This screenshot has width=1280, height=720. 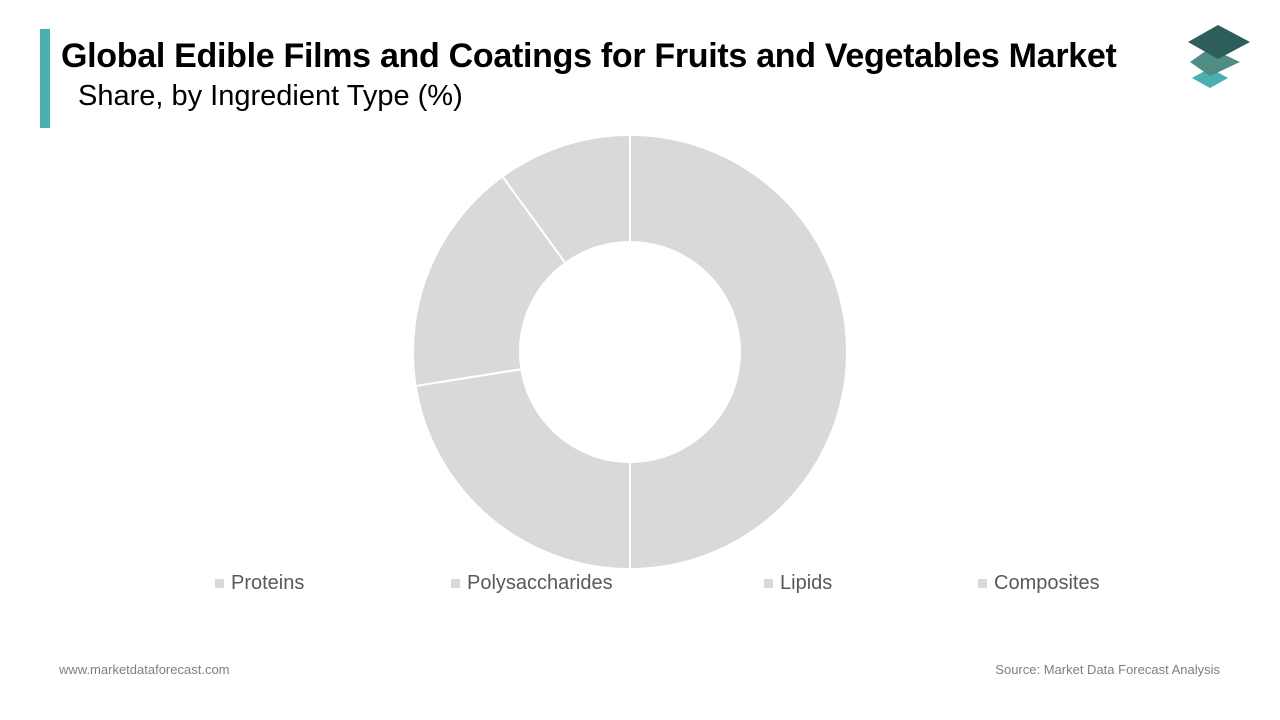 What do you see at coordinates (270, 96) in the screenshot?
I see `chart-subtitle: Share, by Ingredient Type (%)` at bounding box center [270, 96].